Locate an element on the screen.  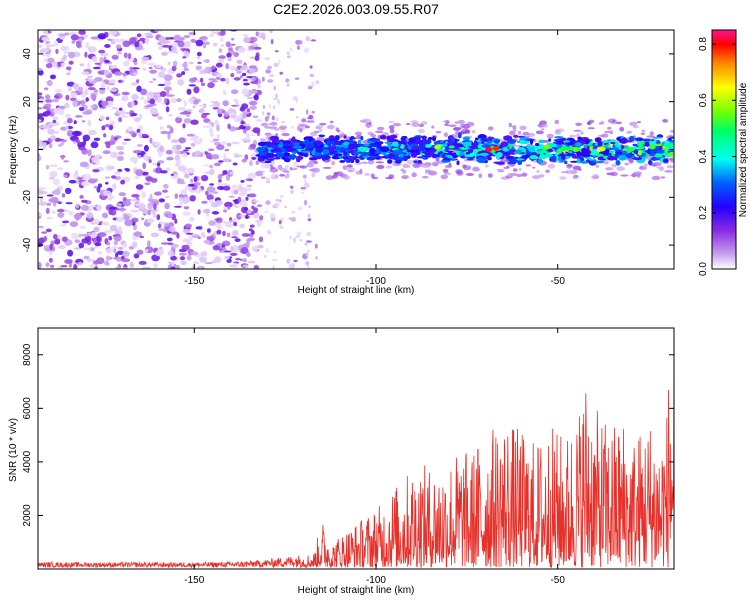
snr-x-label: Height of straight line (km) is located at coordinates (356, 590).